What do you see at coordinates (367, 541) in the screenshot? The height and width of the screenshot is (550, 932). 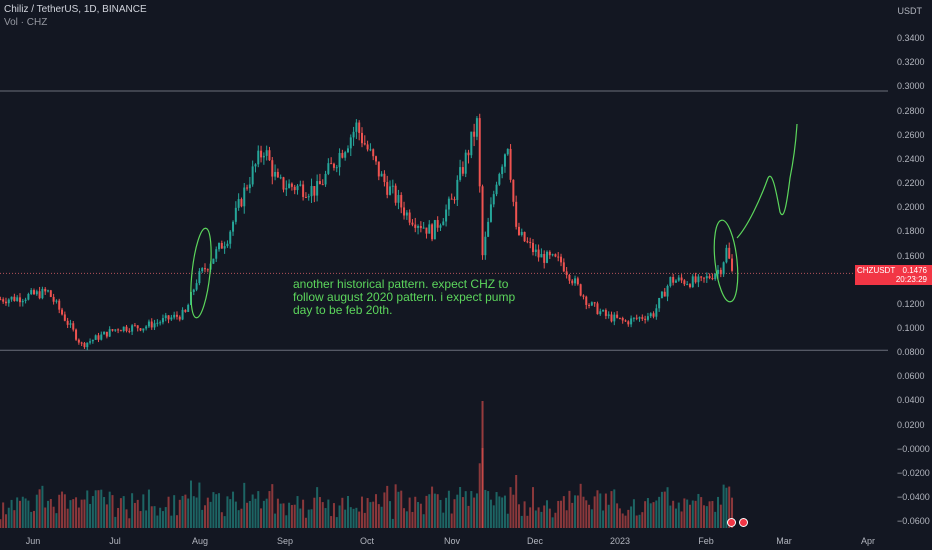 I see `time-tick-label: Oct` at bounding box center [367, 541].